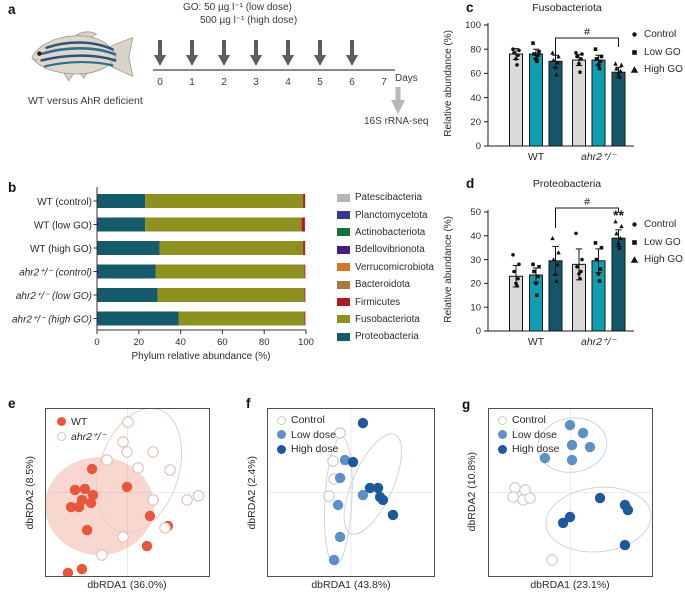 This screenshot has width=685, height=593. I want to click on significance-bracket, so click(587, 217).